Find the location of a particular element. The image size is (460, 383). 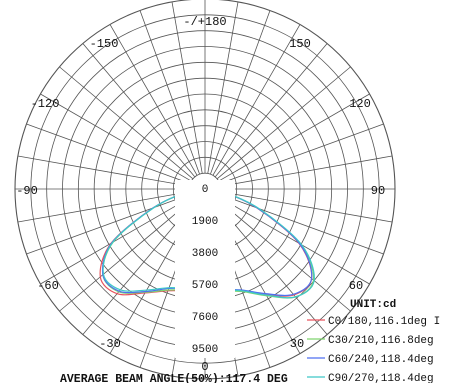

legend-label-3: C90/270,118.4deg is located at coordinates (381, 378).